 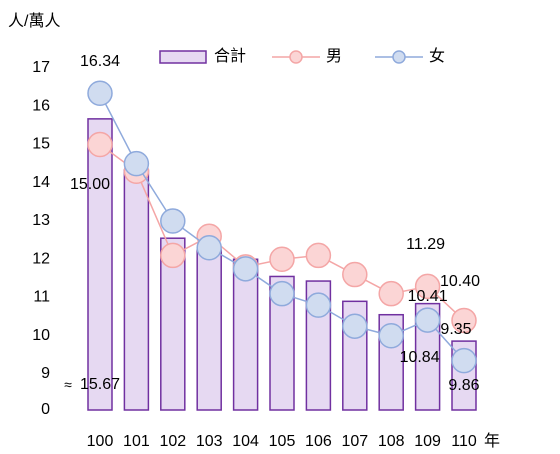 I want to click on y-tick-label: 9, so click(x=45, y=373).